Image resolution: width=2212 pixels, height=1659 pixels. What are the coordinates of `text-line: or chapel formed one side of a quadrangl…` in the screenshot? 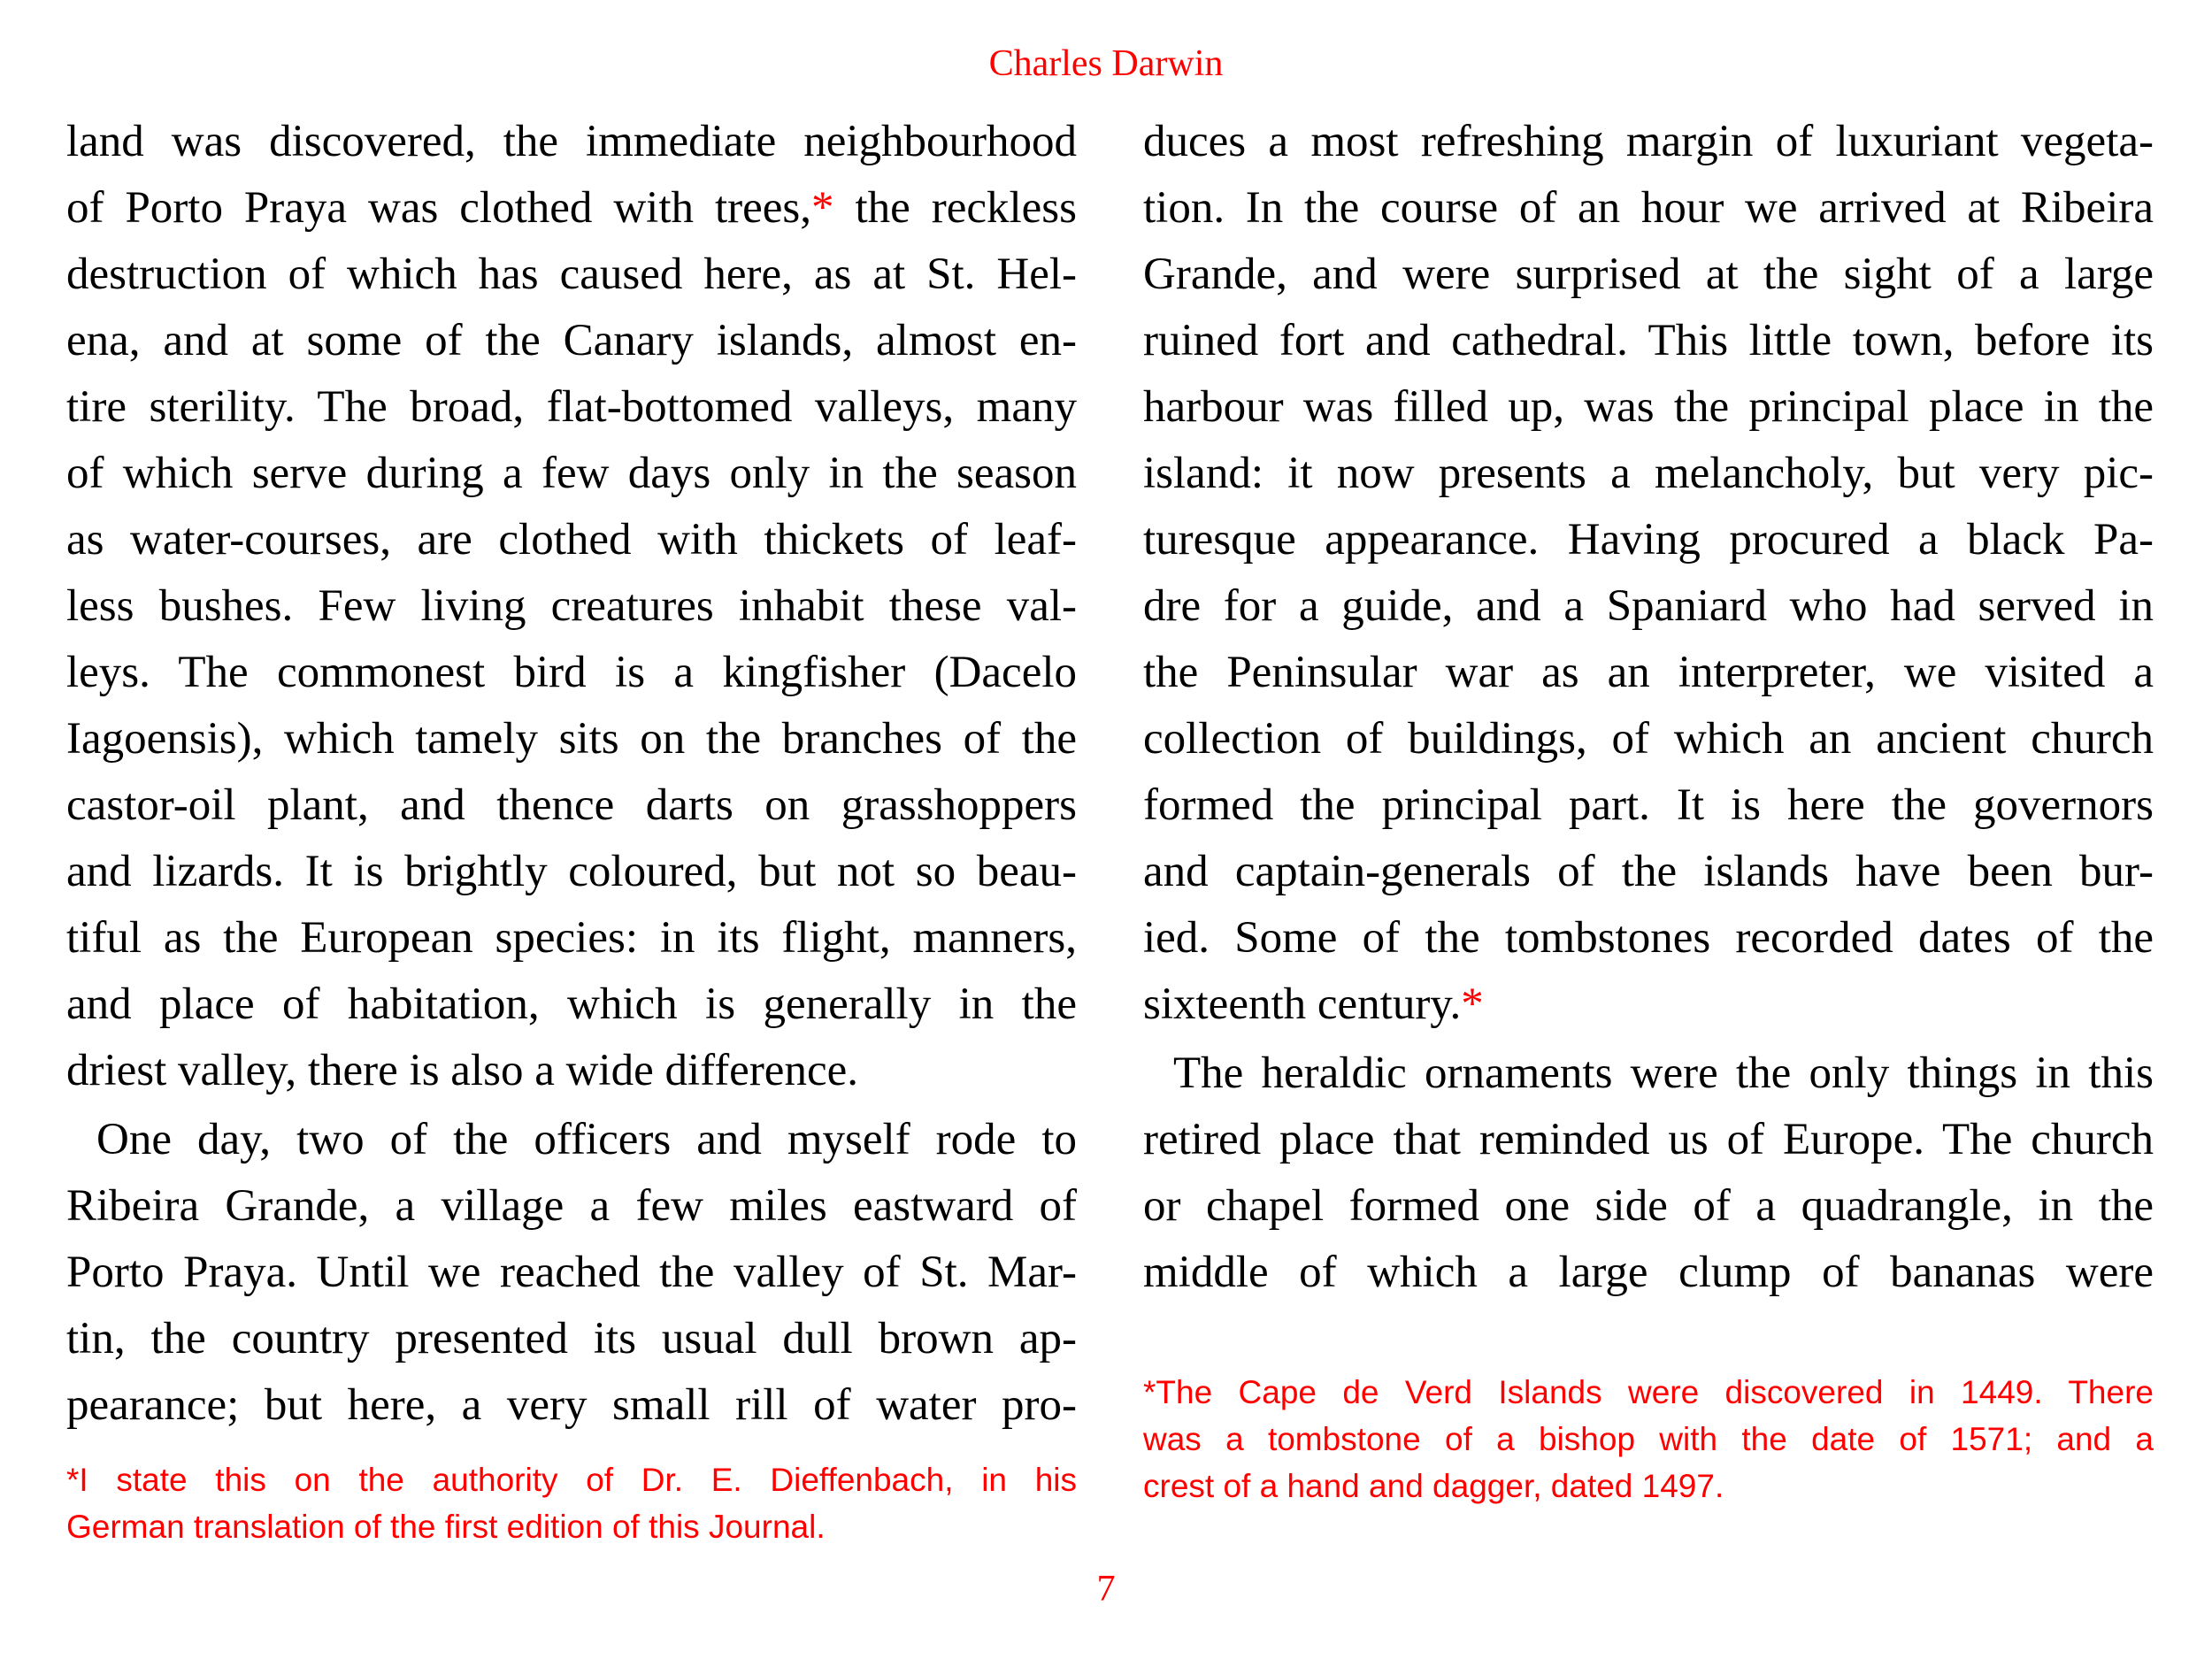 It's located at (1649, 1206).